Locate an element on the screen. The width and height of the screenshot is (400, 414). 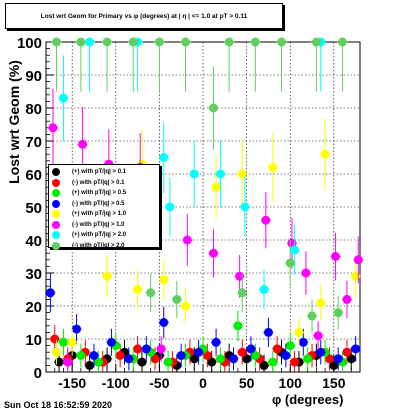
legend-entry: (-) with pT/|q| > 2.0 is located at coordinates (105, 246).